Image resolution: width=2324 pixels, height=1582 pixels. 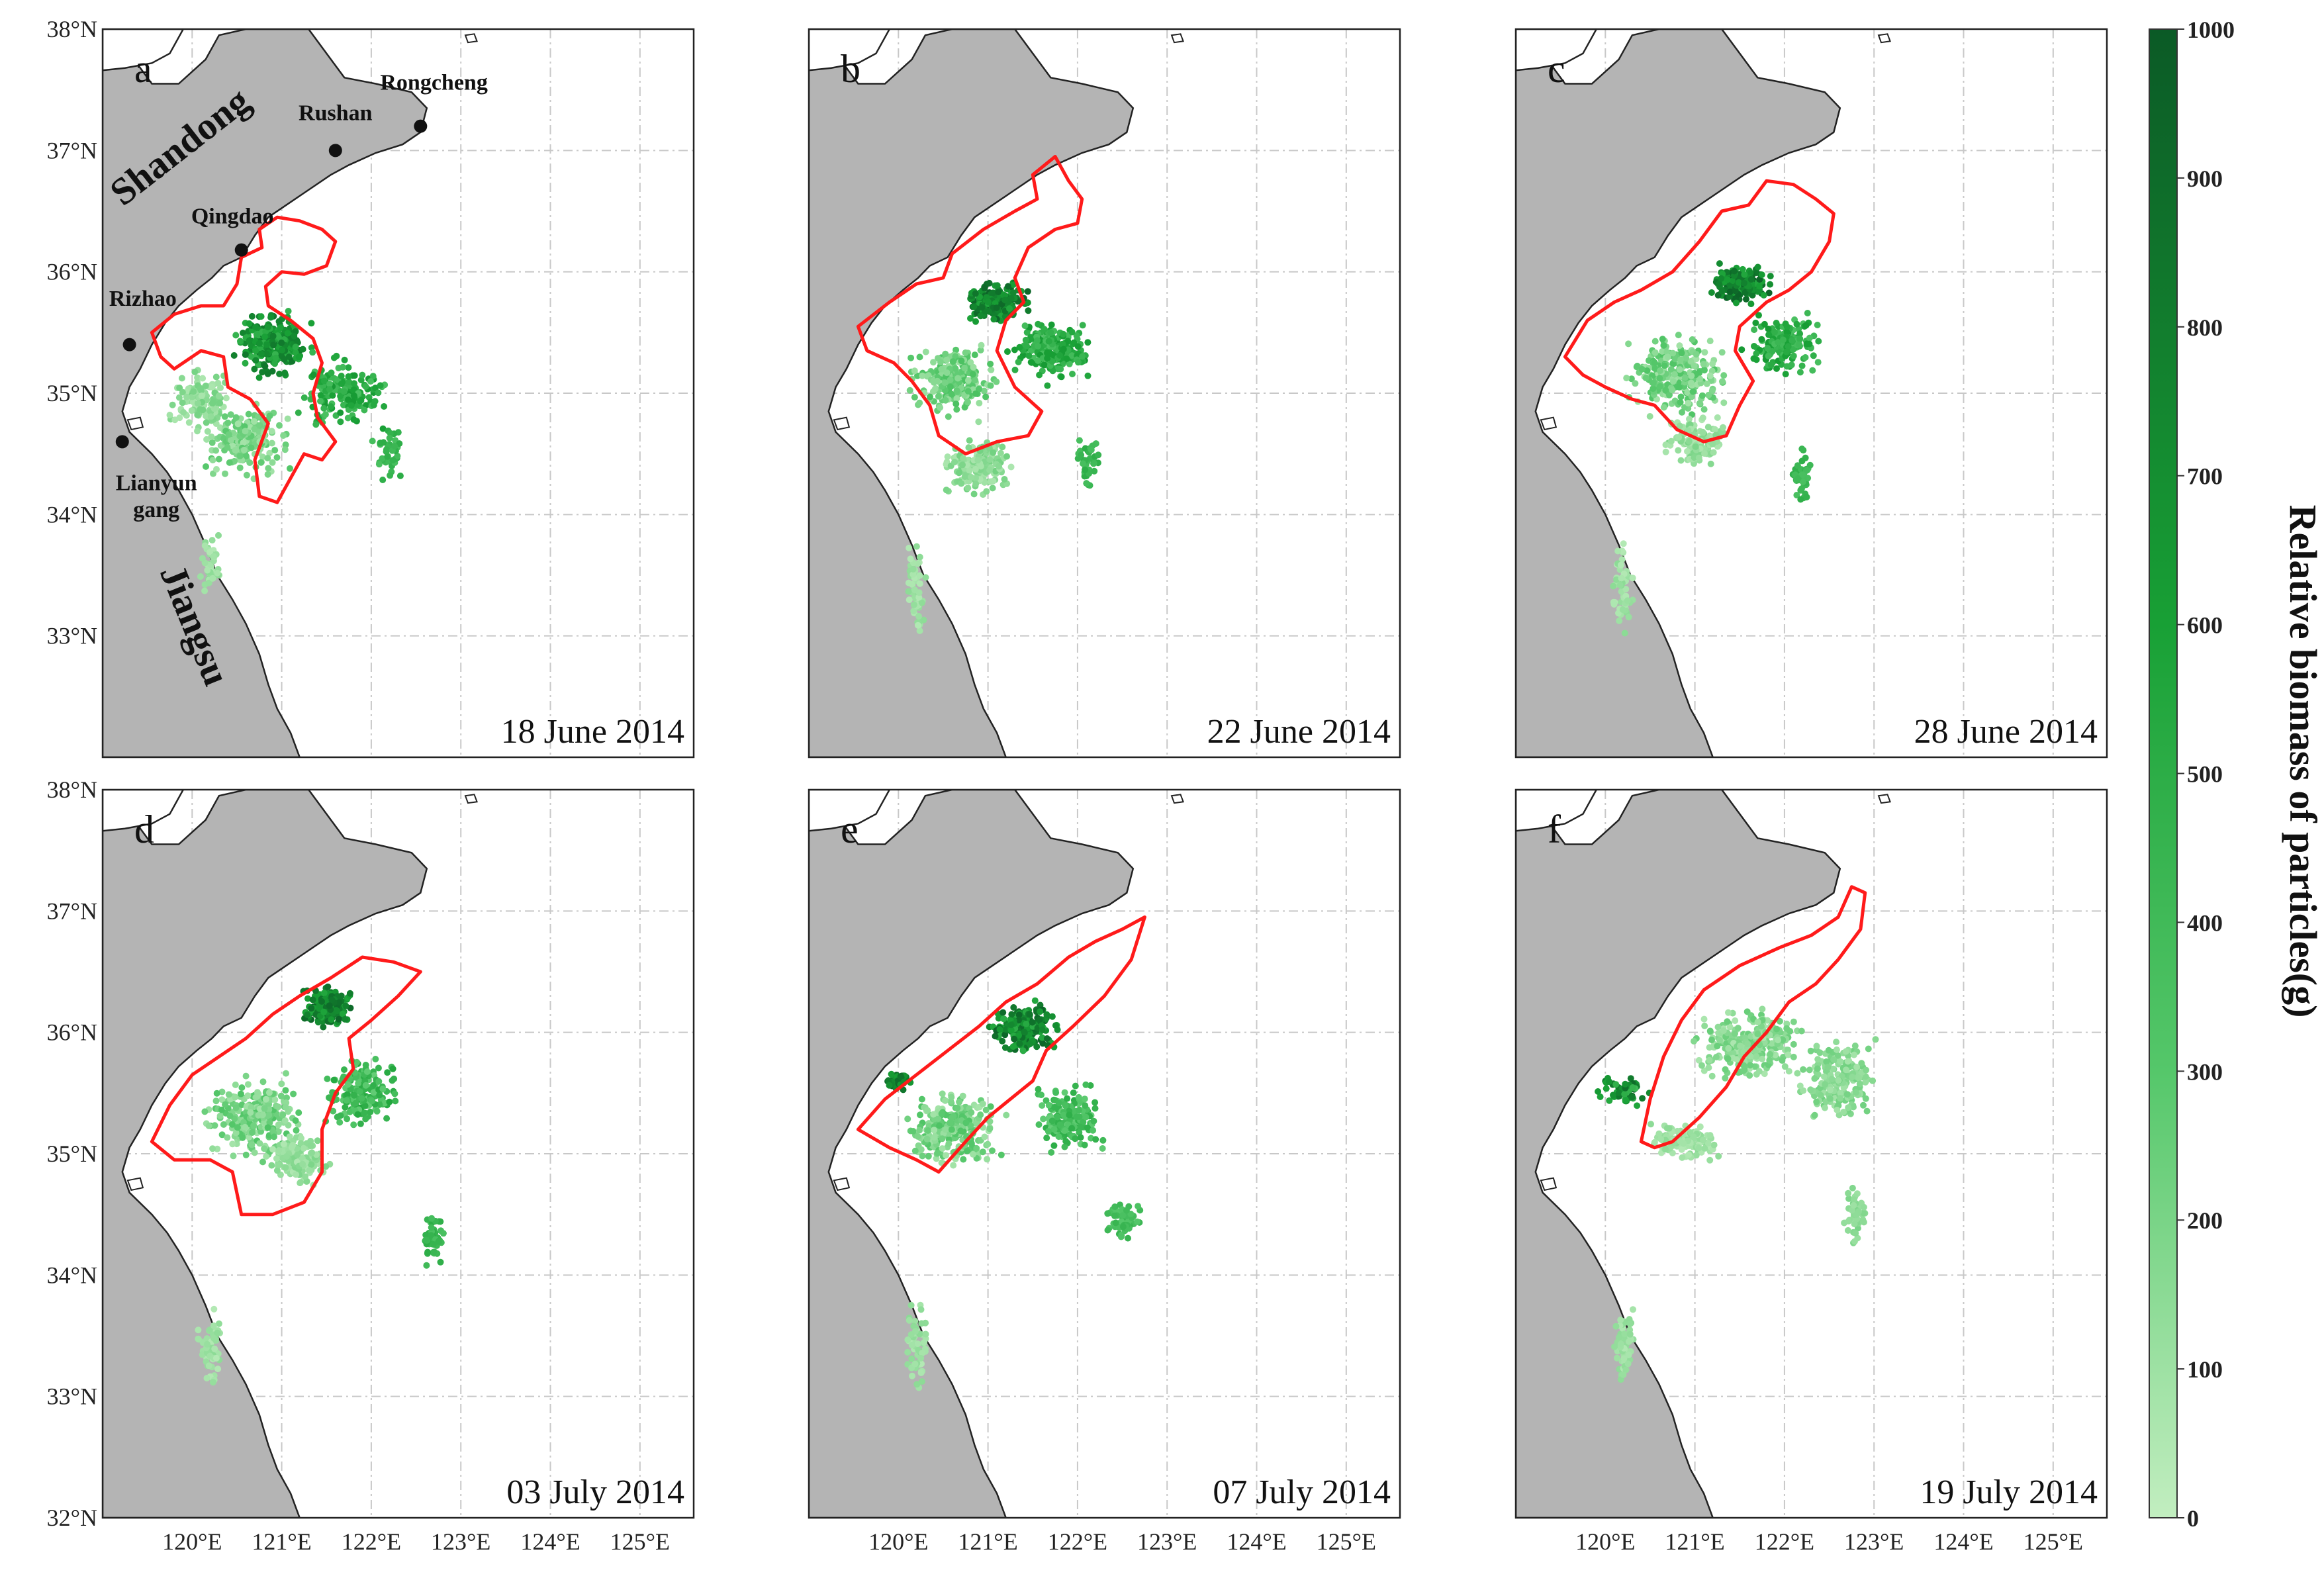 What do you see at coordinates (433, 83) in the screenshot?
I see `rongcheng-label: Rongcheng` at bounding box center [433, 83].